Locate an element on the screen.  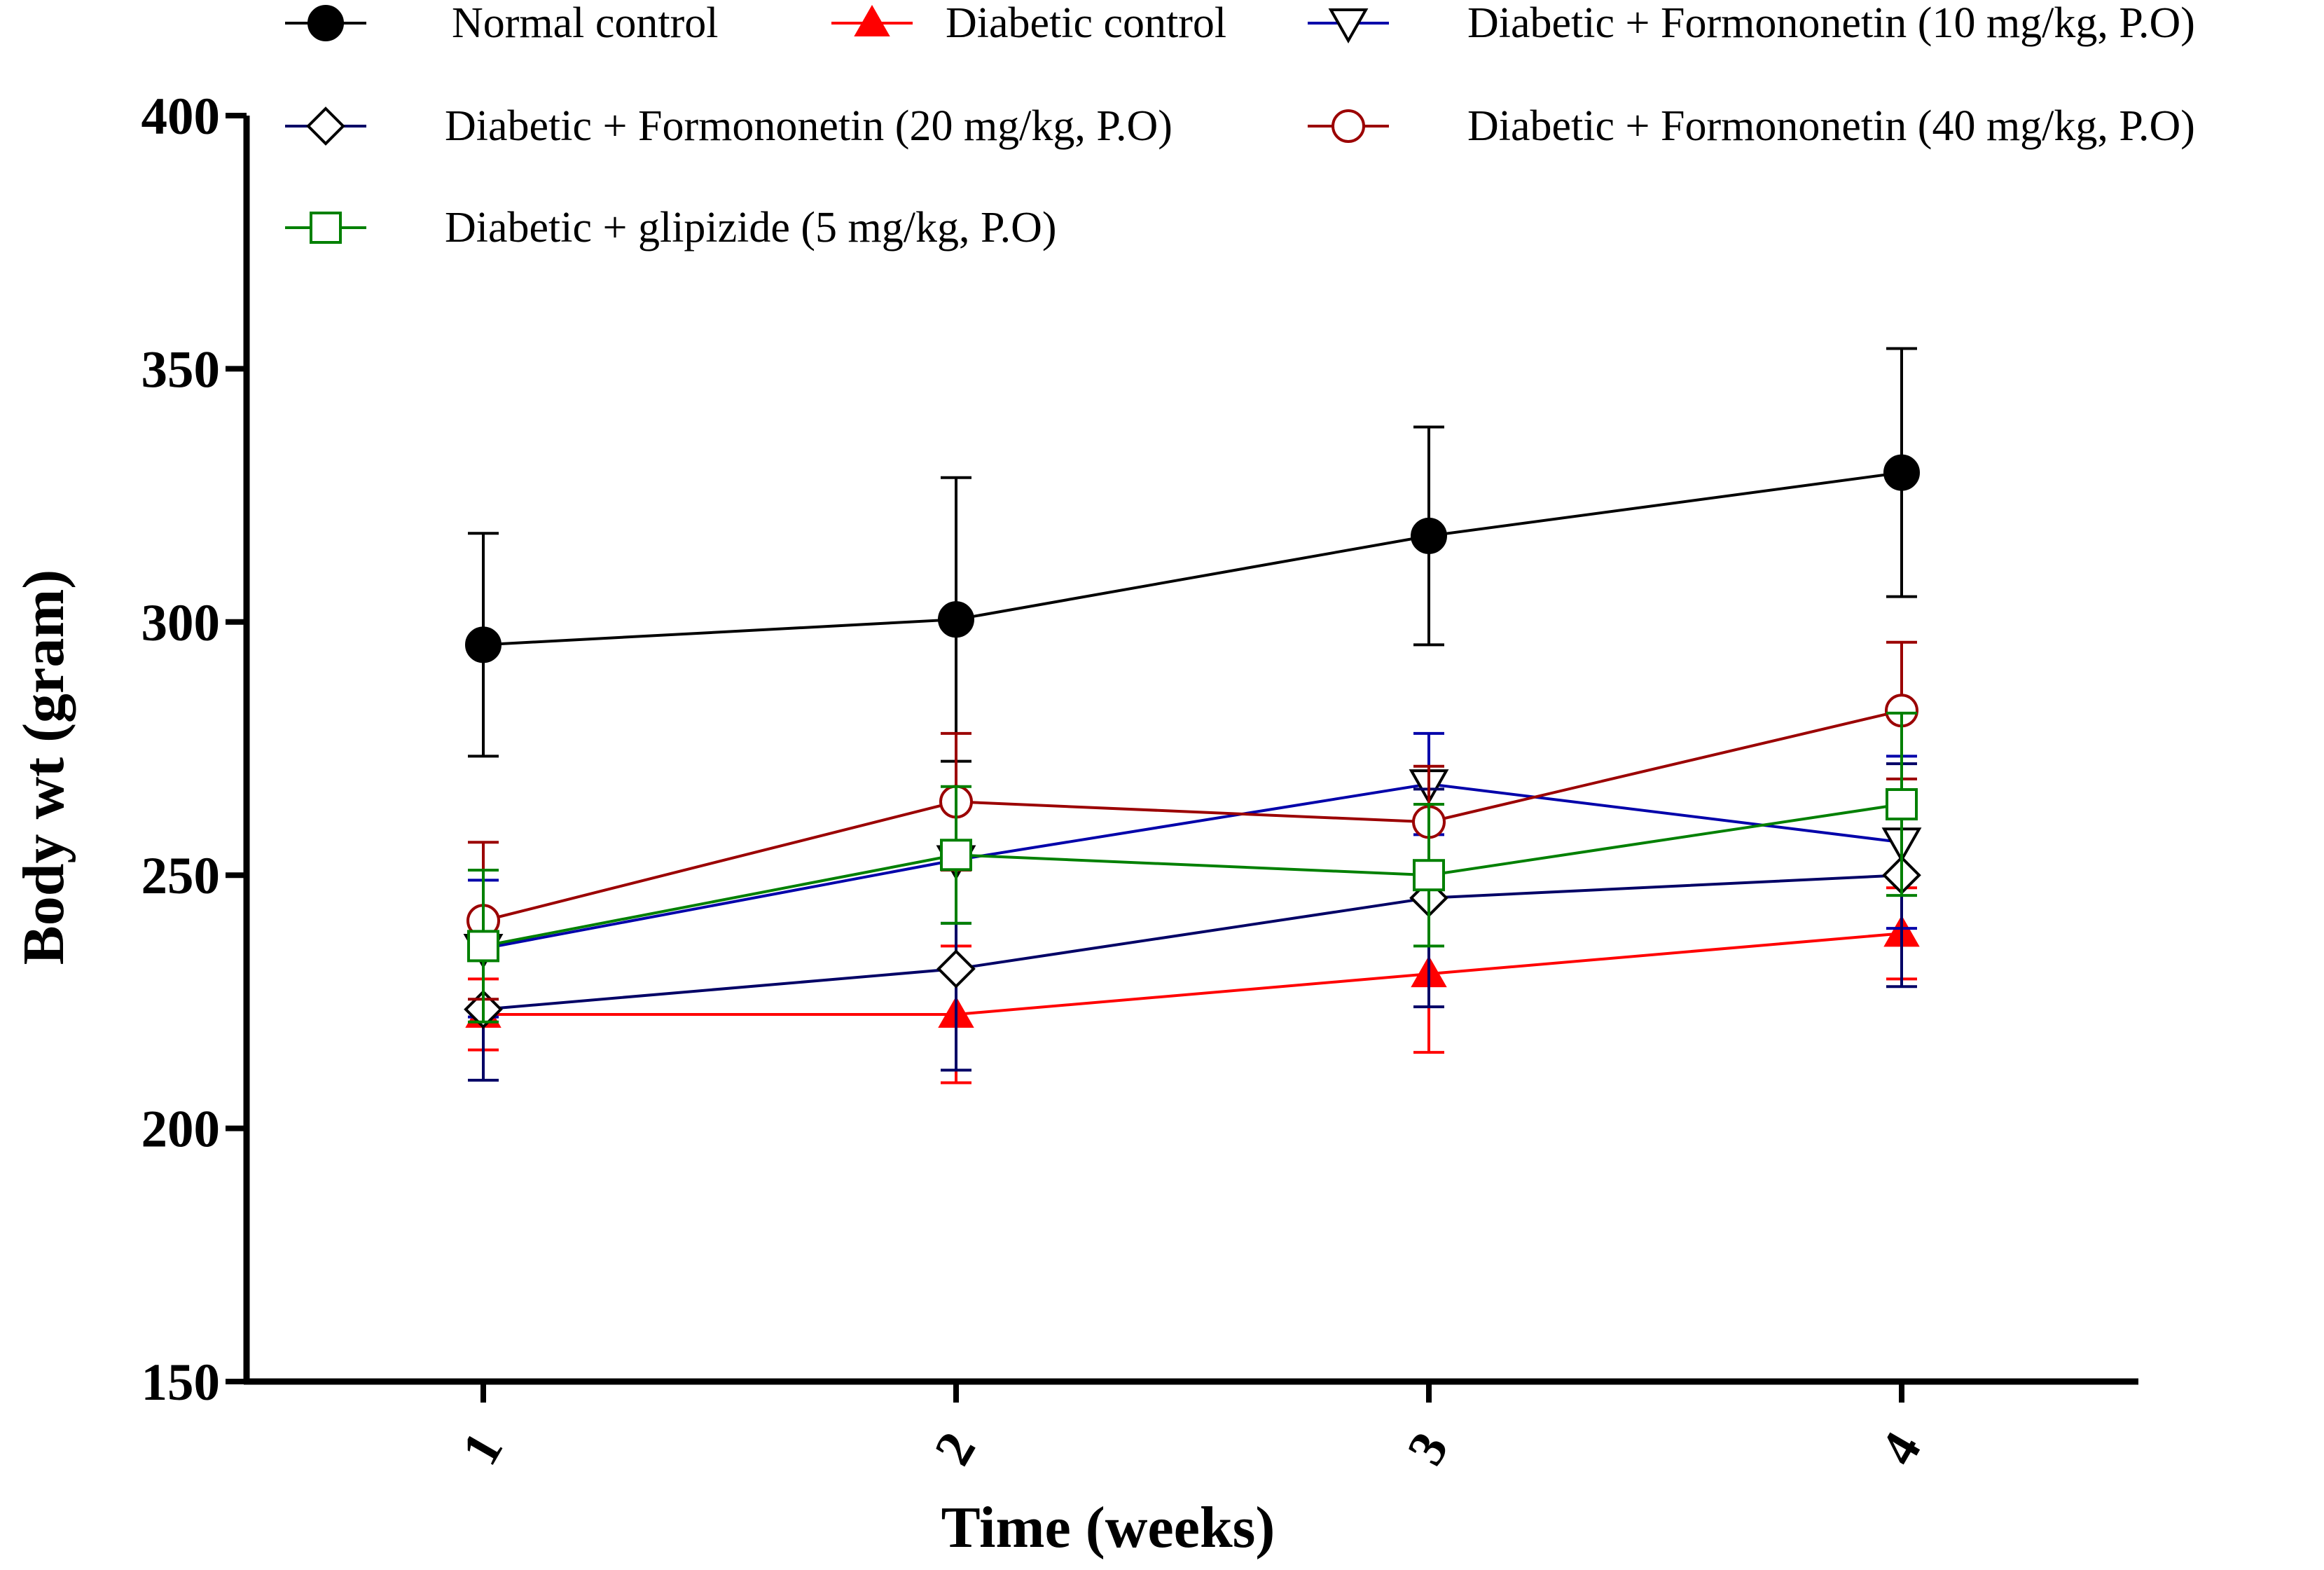
legend-item: Diabetic + glipizide (5 mg/kg, P.O) is located at coordinates (671, 228).